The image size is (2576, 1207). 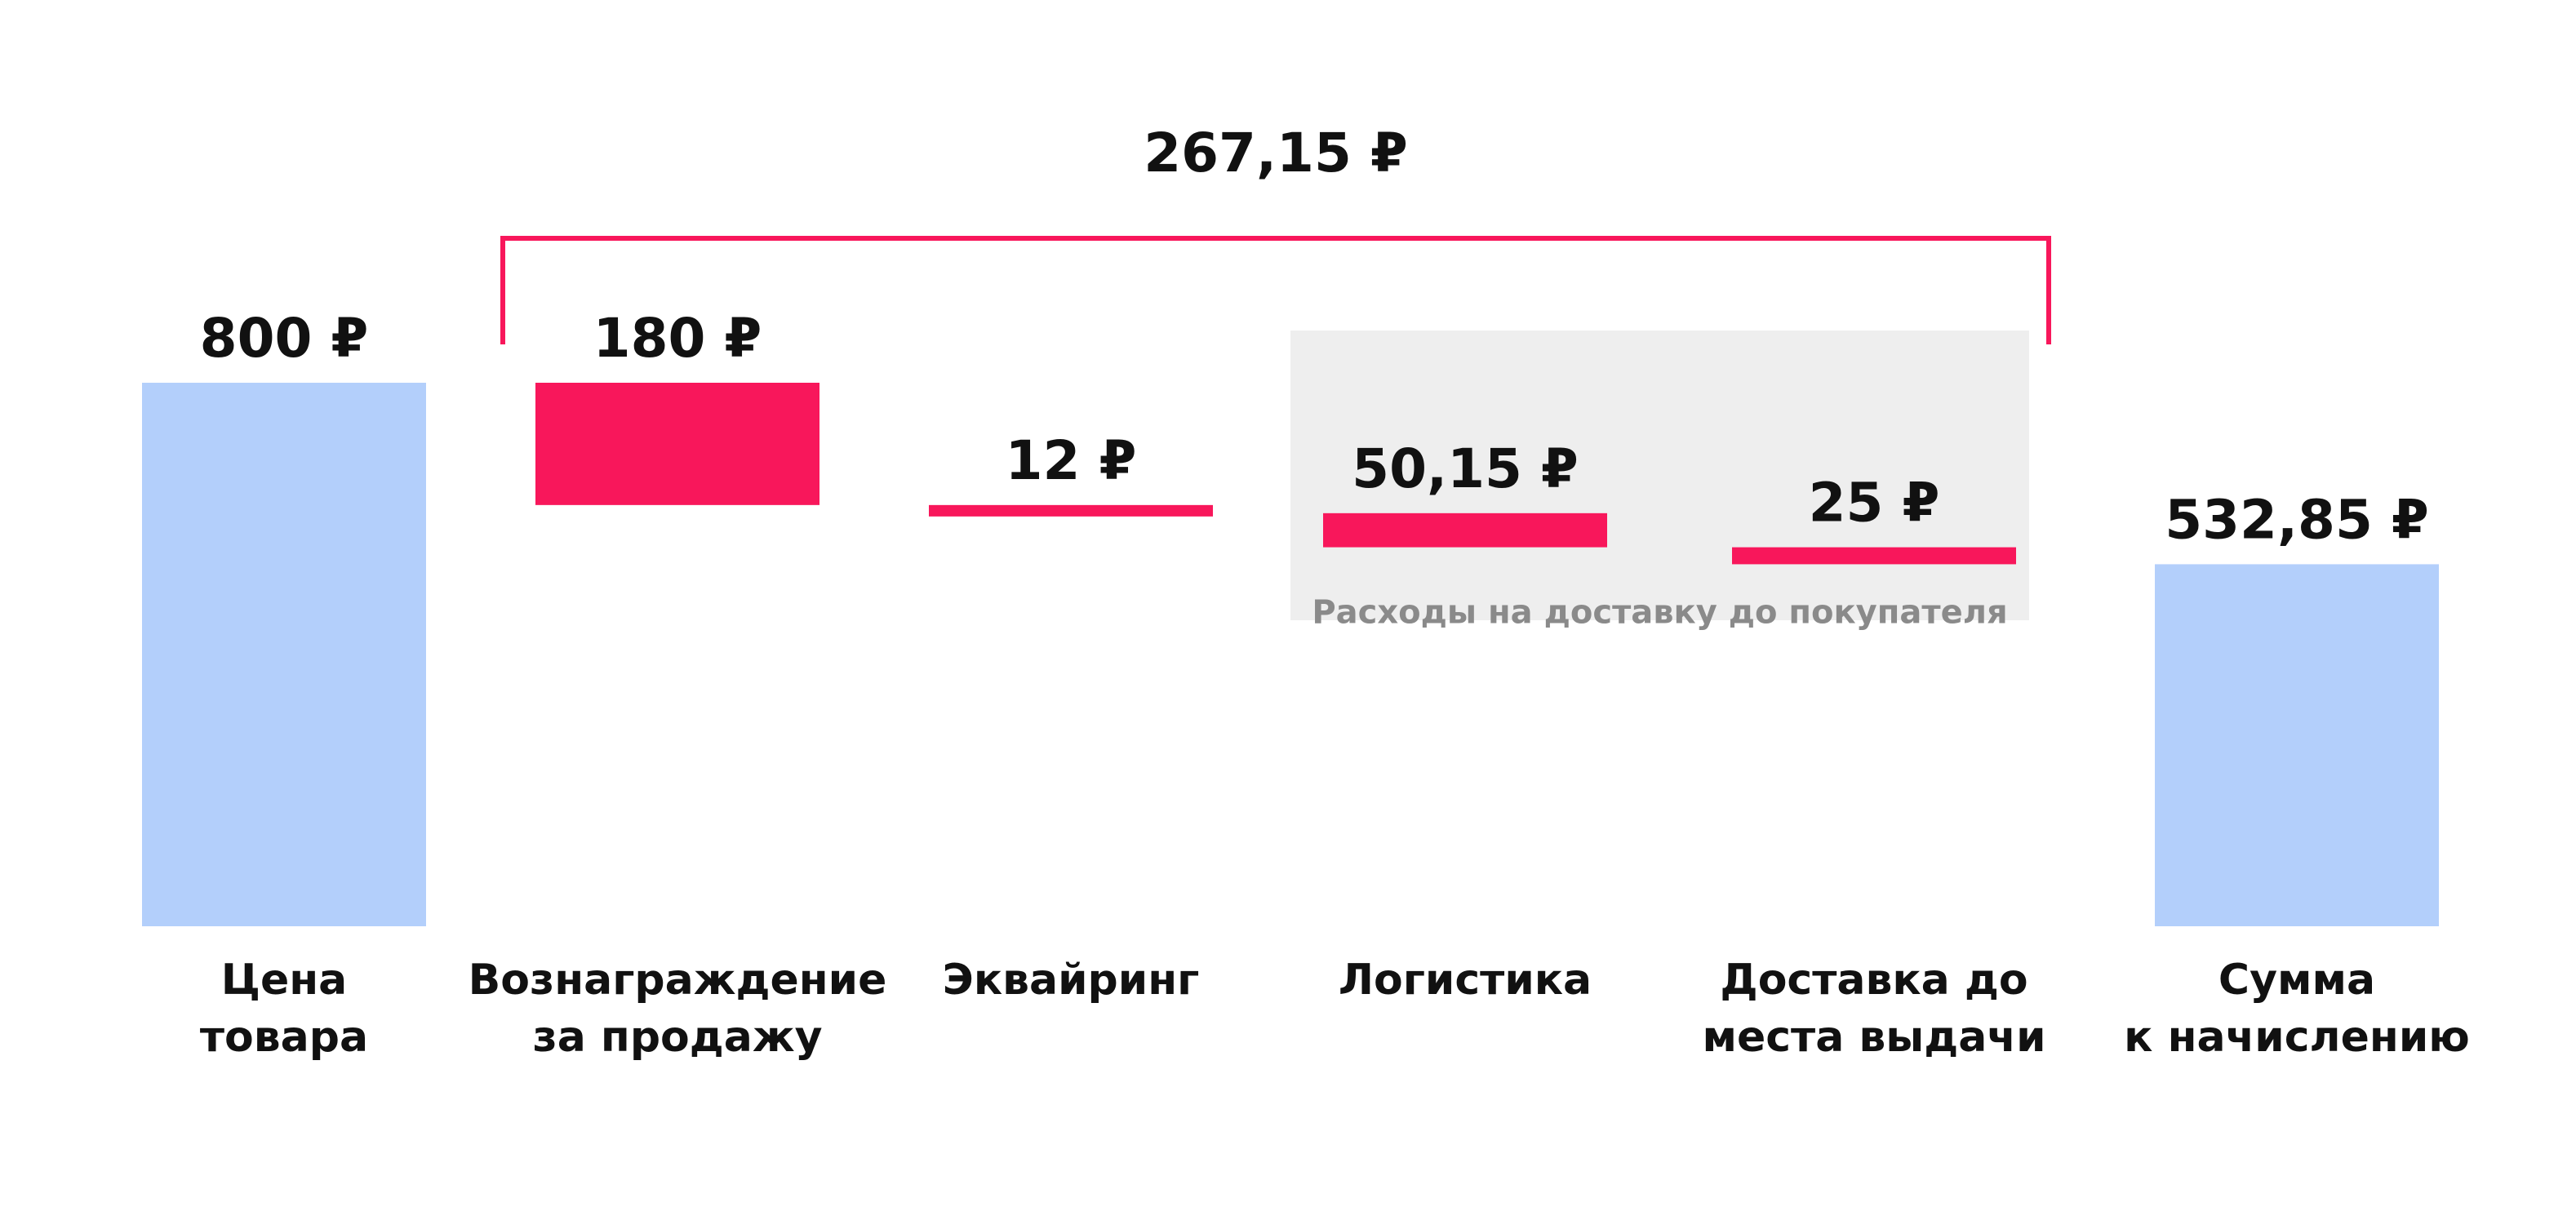 I want to click on category-label: за продажу, so click(x=677, y=1037).